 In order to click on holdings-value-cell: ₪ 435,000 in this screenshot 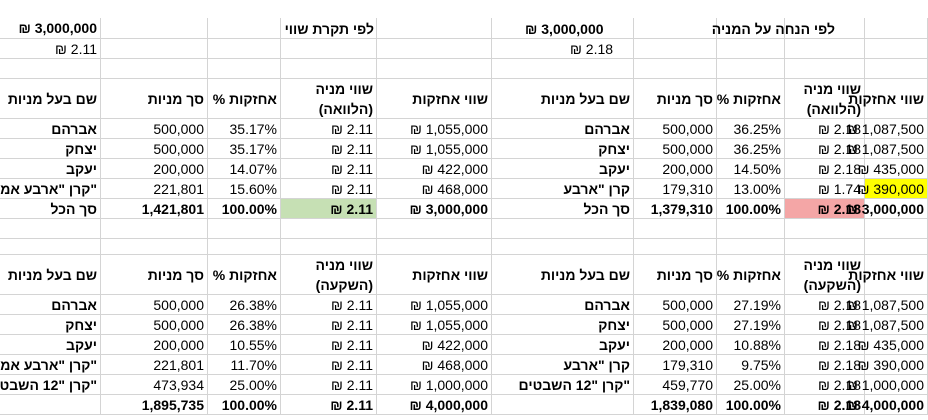, I will do `click(893, 345)`.